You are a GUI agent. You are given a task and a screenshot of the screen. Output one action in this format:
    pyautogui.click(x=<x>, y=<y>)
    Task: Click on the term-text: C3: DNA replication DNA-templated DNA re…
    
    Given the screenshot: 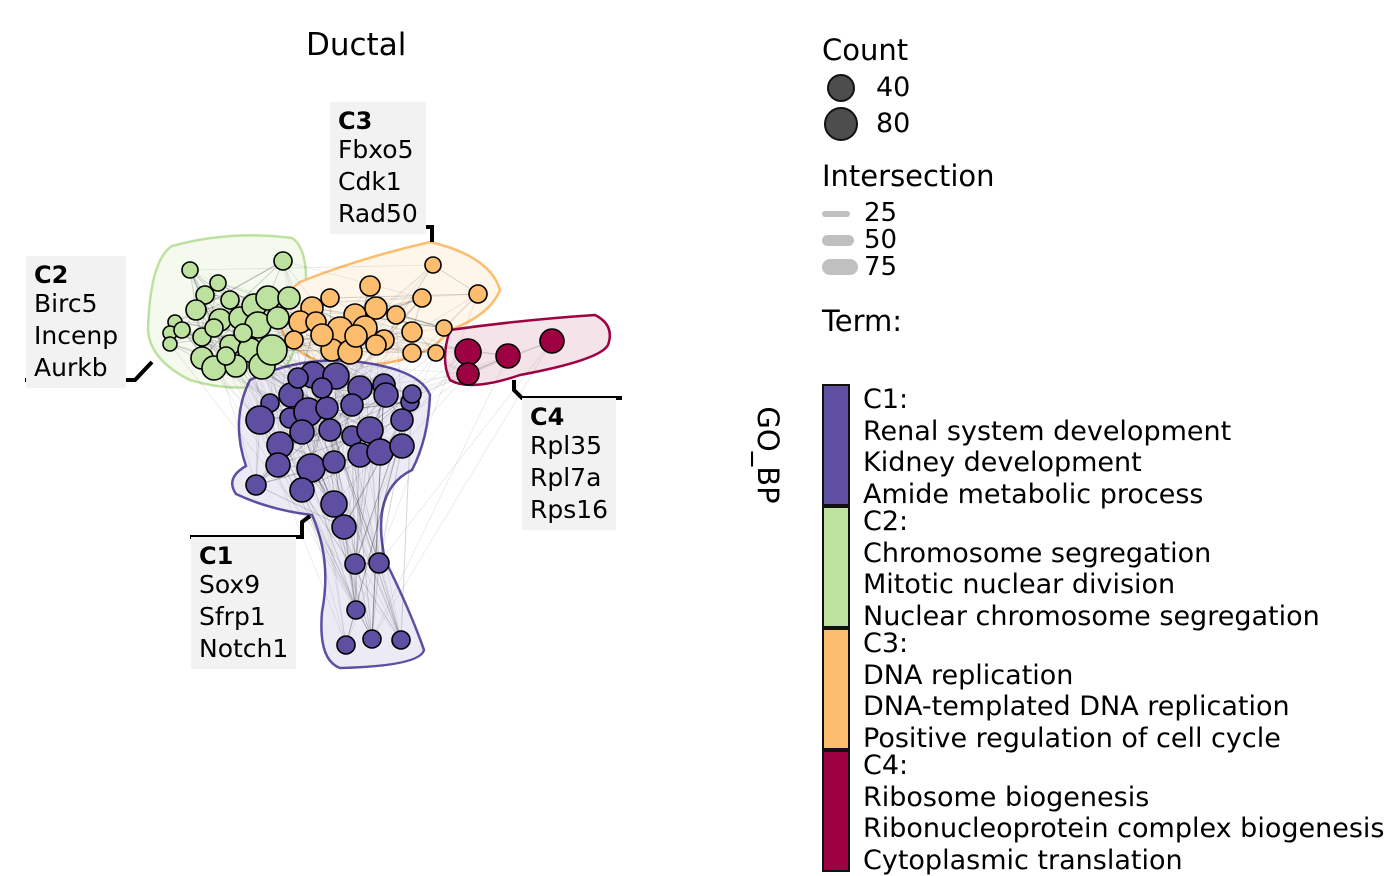 What is the action you would take?
    pyautogui.click(x=1076, y=691)
    